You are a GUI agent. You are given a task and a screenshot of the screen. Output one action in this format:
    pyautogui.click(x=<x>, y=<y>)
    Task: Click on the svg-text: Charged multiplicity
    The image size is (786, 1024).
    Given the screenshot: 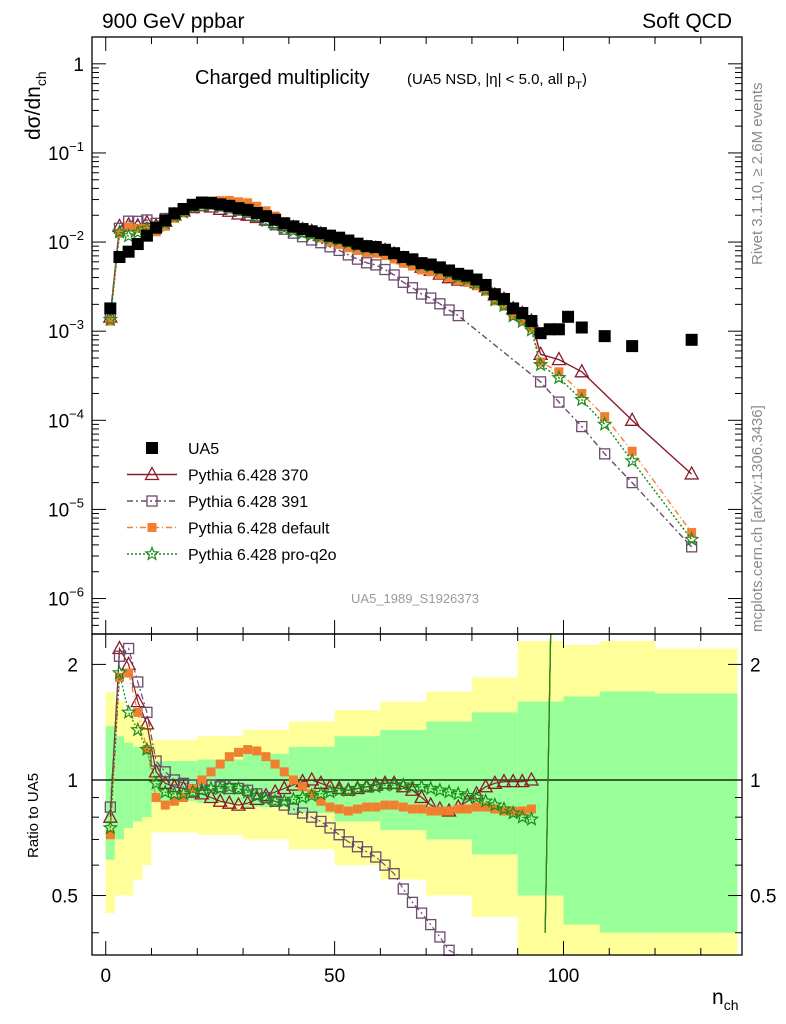 What is the action you would take?
    pyautogui.click(x=282, y=78)
    